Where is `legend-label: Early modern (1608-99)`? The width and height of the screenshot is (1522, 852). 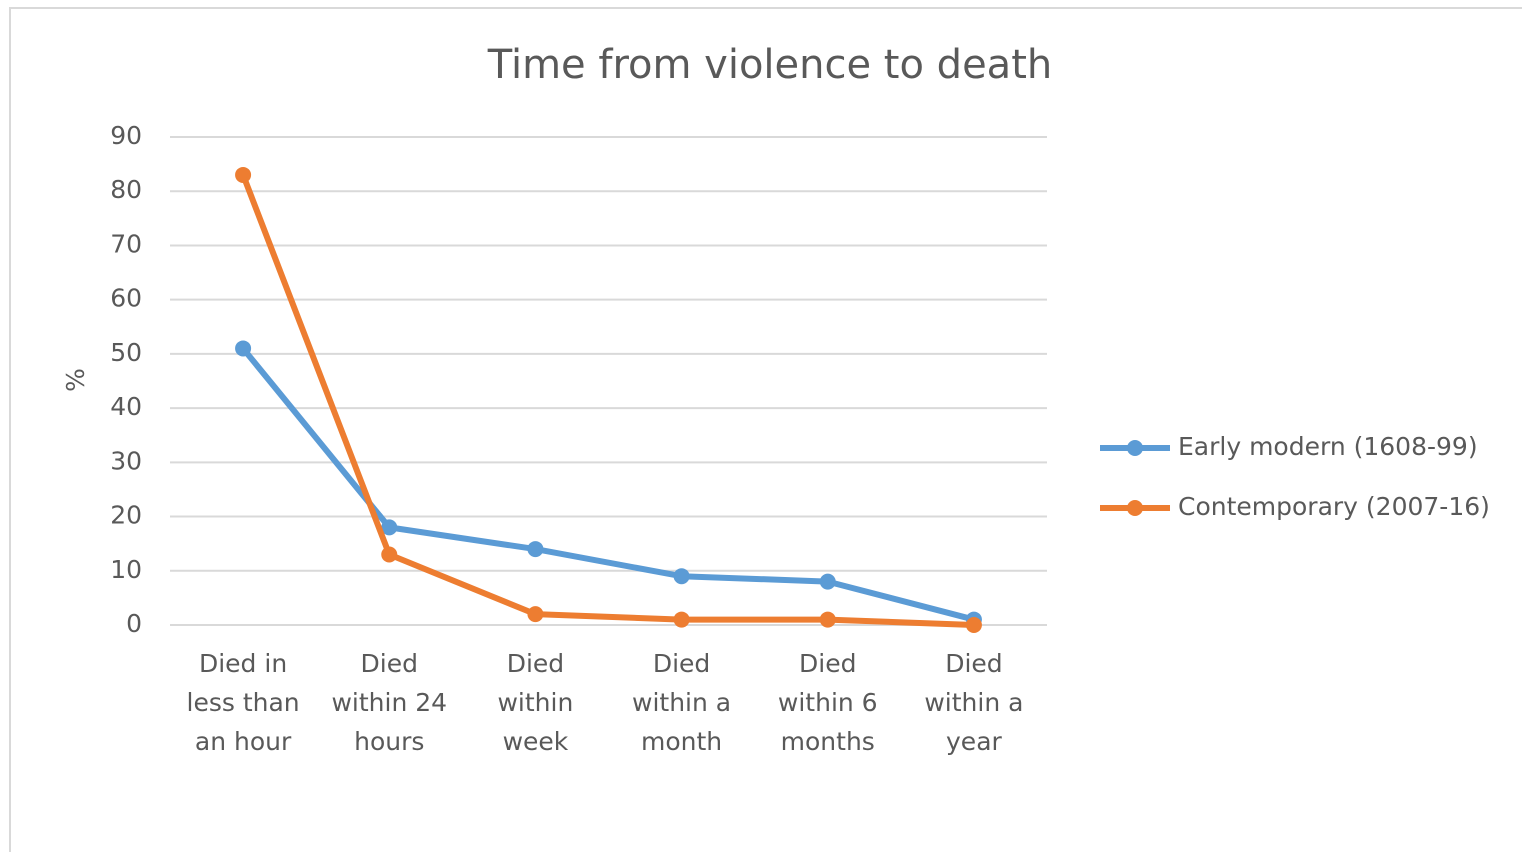
legend-label: Early modern (1608-99) is located at coordinates (1328, 446).